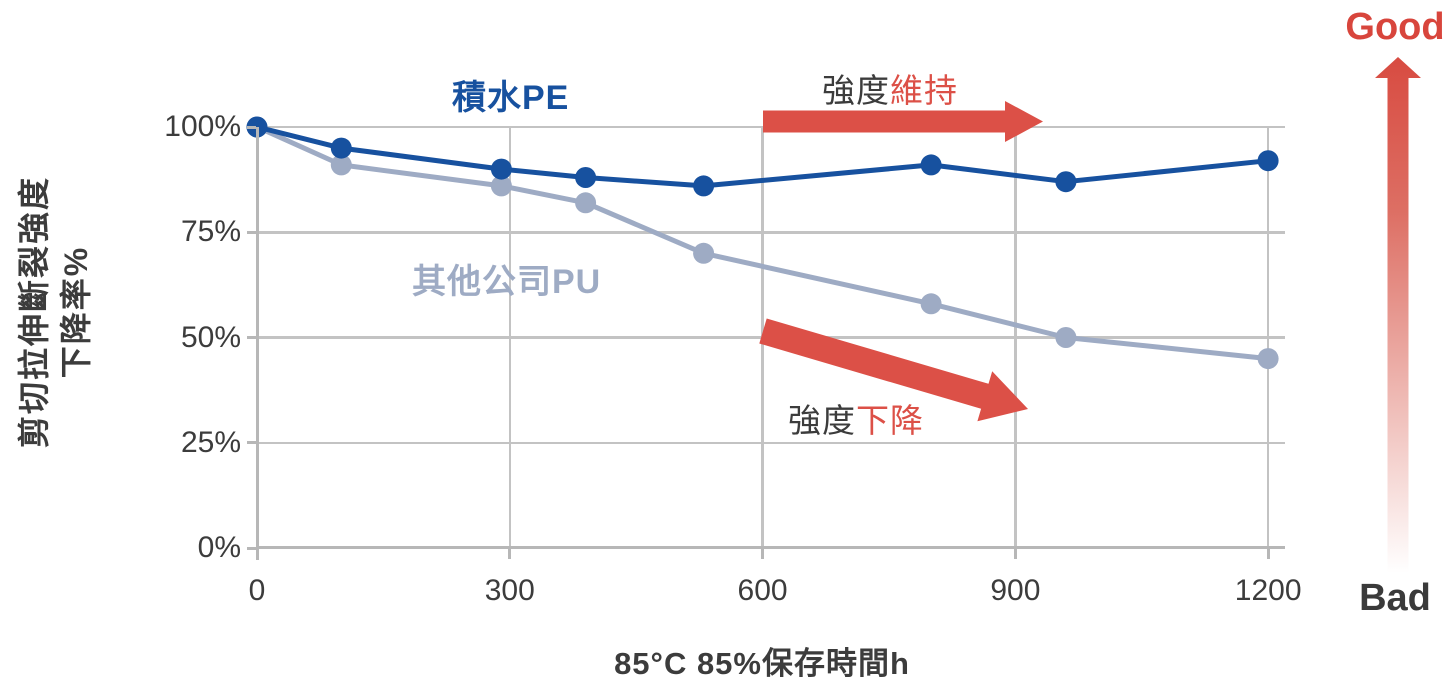  Describe the element at coordinates (762, 663) in the screenshot. I see `x-axis-title: 85°C 85%保存時間h` at that location.